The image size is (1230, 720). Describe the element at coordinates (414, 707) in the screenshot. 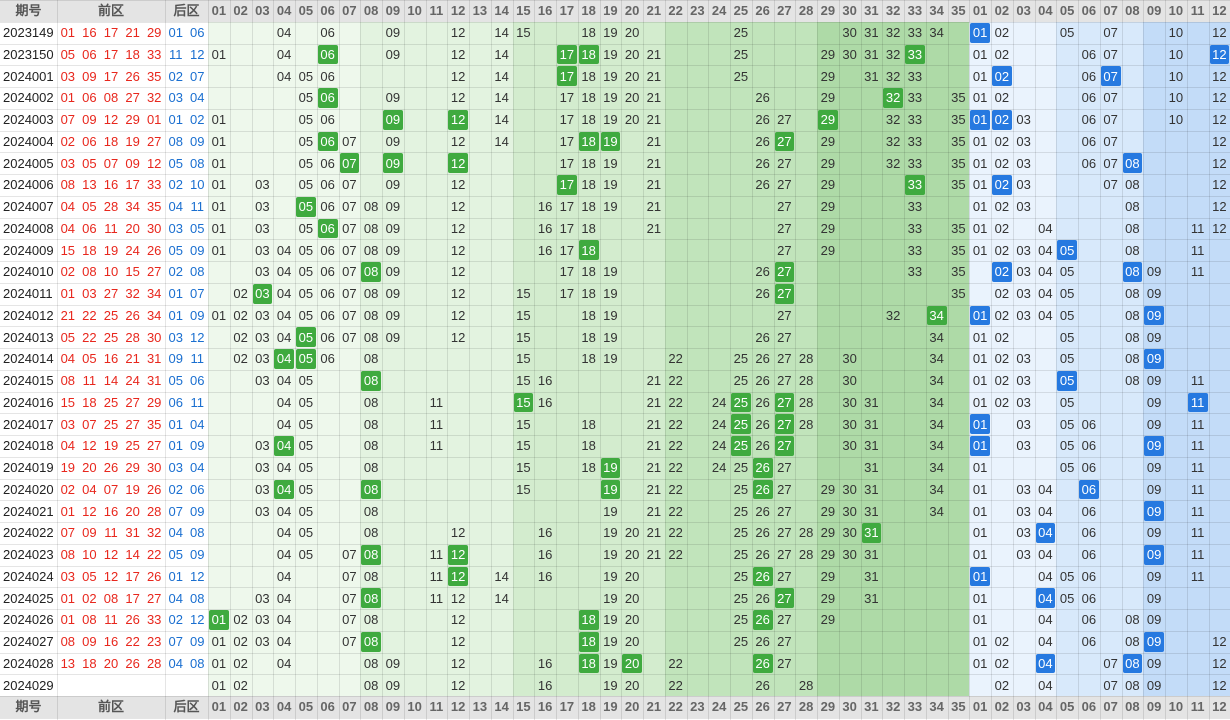

I see `footer-header-front-number: 10` at that location.